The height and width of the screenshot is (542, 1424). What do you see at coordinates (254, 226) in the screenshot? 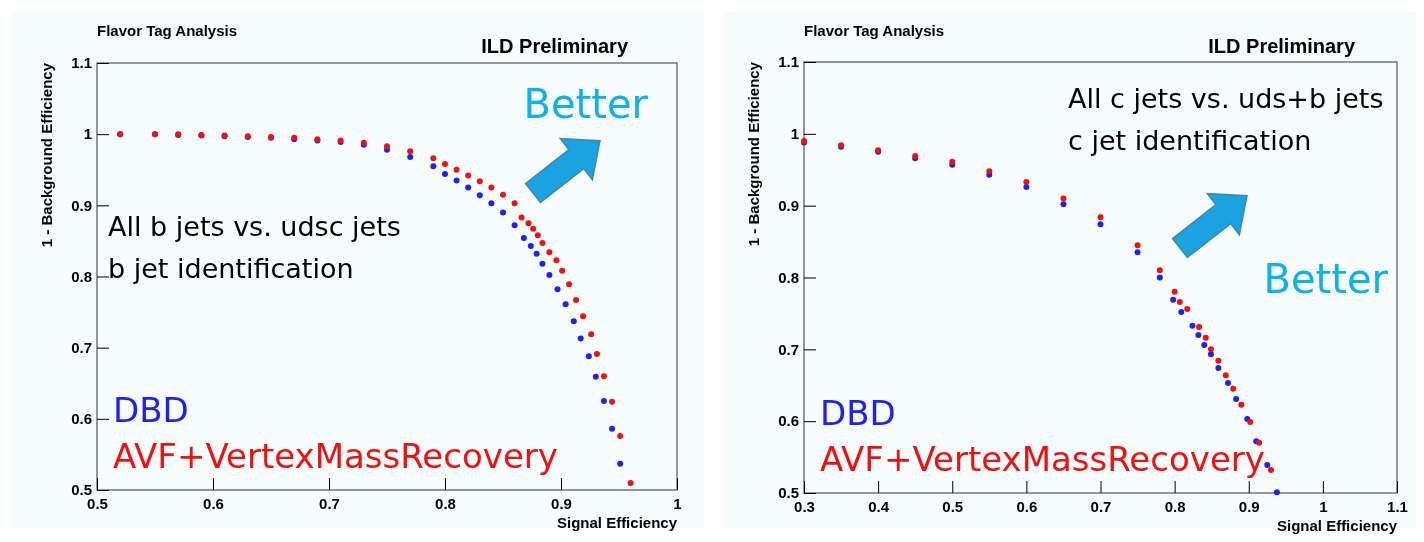
I see `annotation: All b jets vs. udsc jets` at bounding box center [254, 226].